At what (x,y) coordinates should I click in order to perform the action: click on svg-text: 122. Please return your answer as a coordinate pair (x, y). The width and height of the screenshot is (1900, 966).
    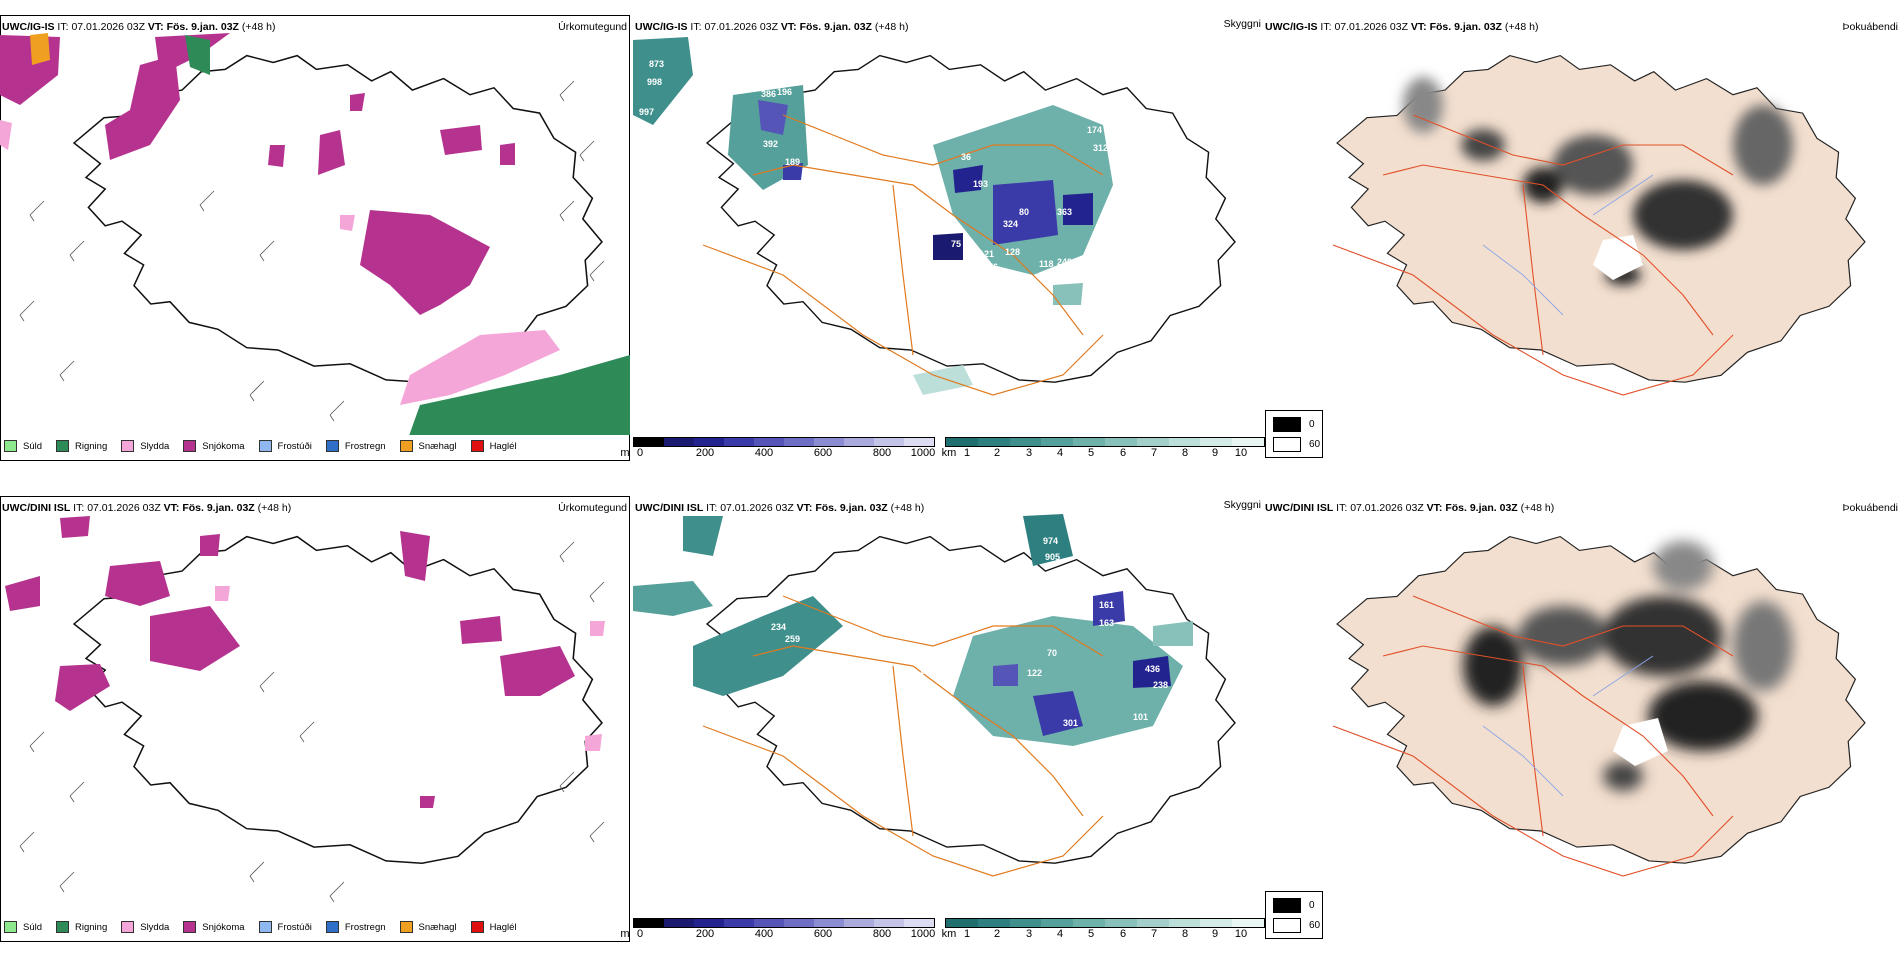
    Looking at the image, I should click on (1034, 673).